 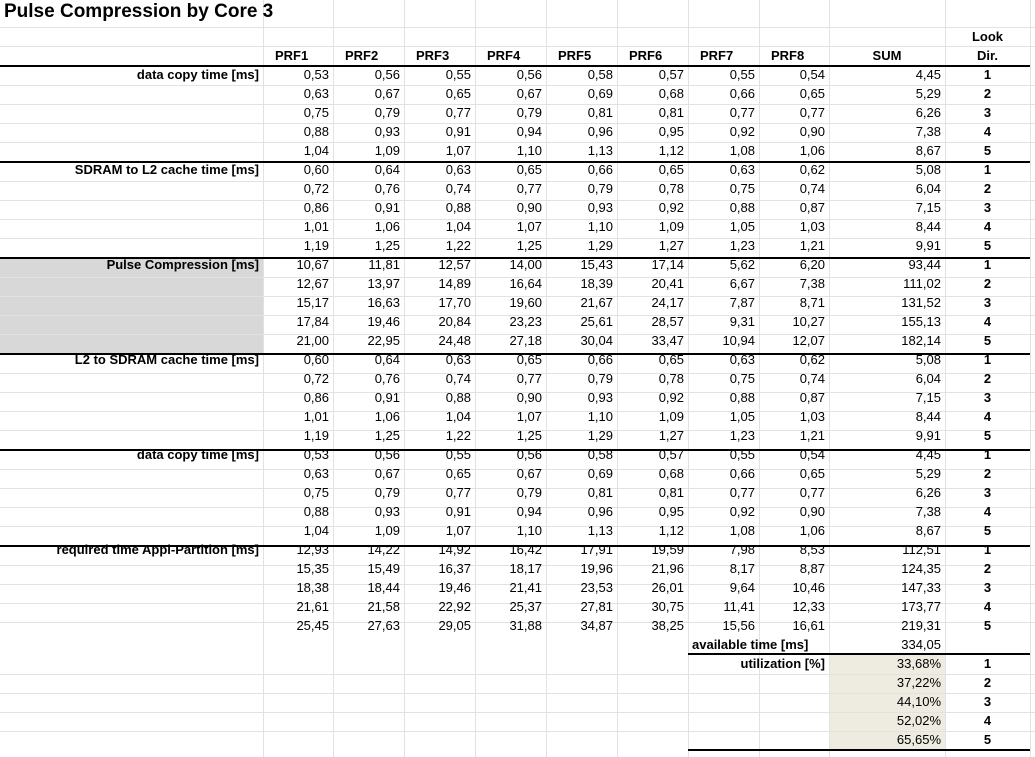 What do you see at coordinates (750, 644) in the screenshot?
I see `available-time-label: available time [ms]` at bounding box center [750, 644].